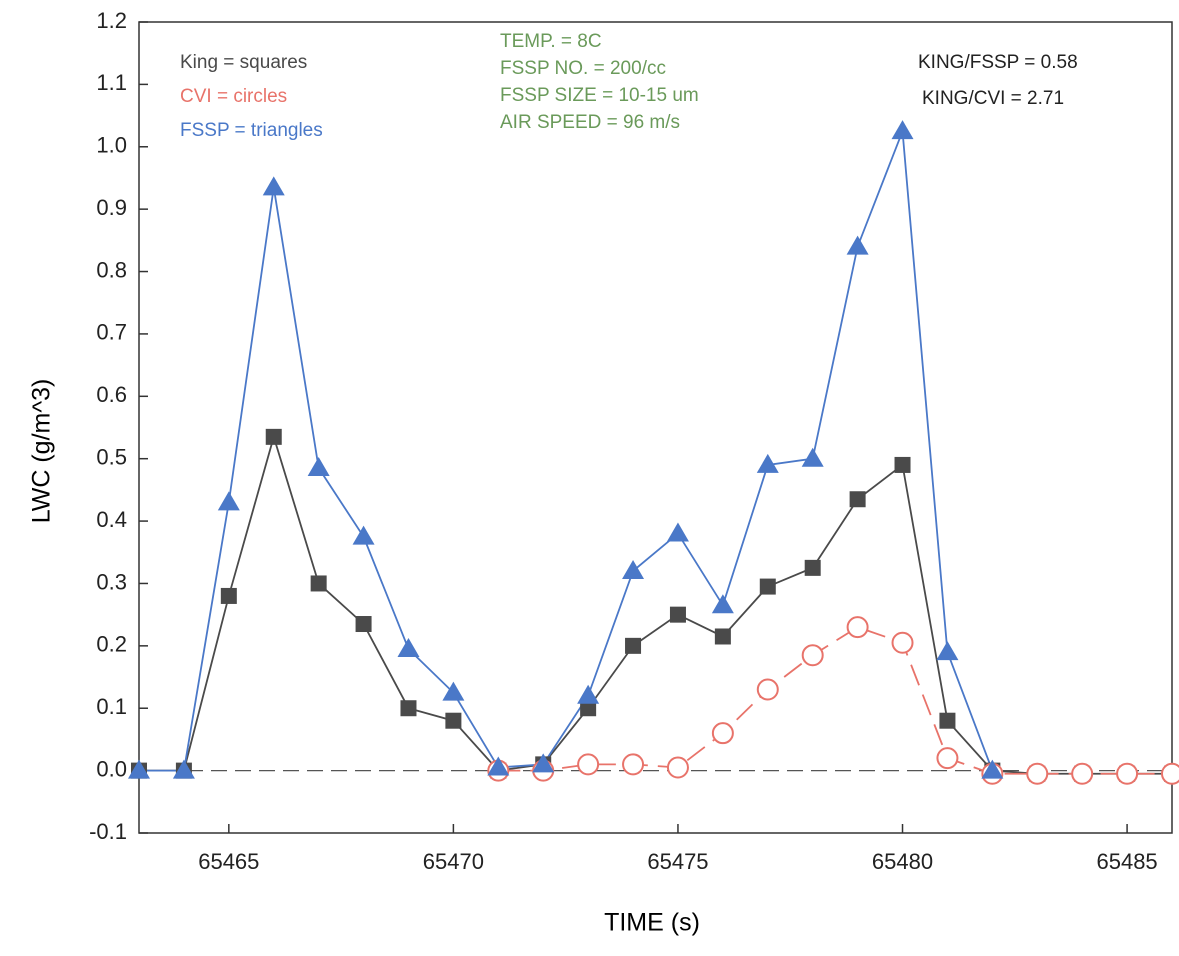 Image resolution: width=1179 pixels, height=956 pixels. Describe the element at coordinates (590, 122) in the screenshot. I see `annotation: AIR SPEED = 96 m/s` at that location.